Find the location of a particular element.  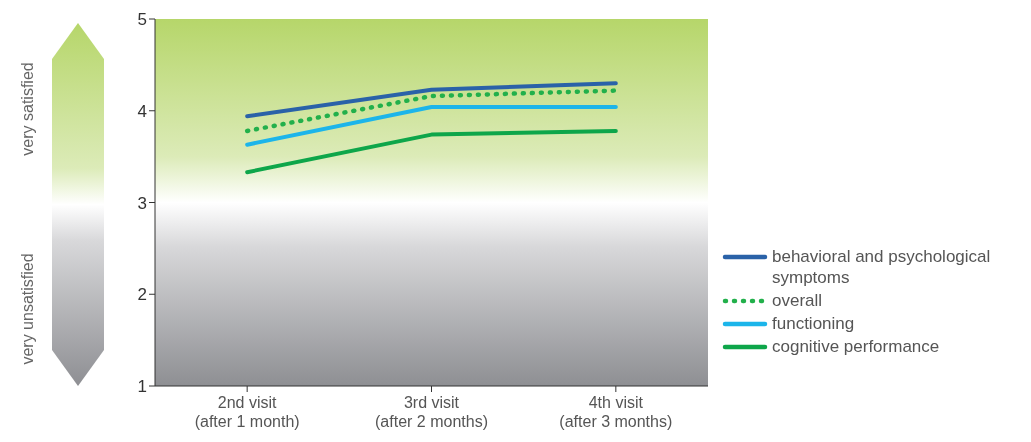

text: very satisfied is located at coordinates (28, 109).